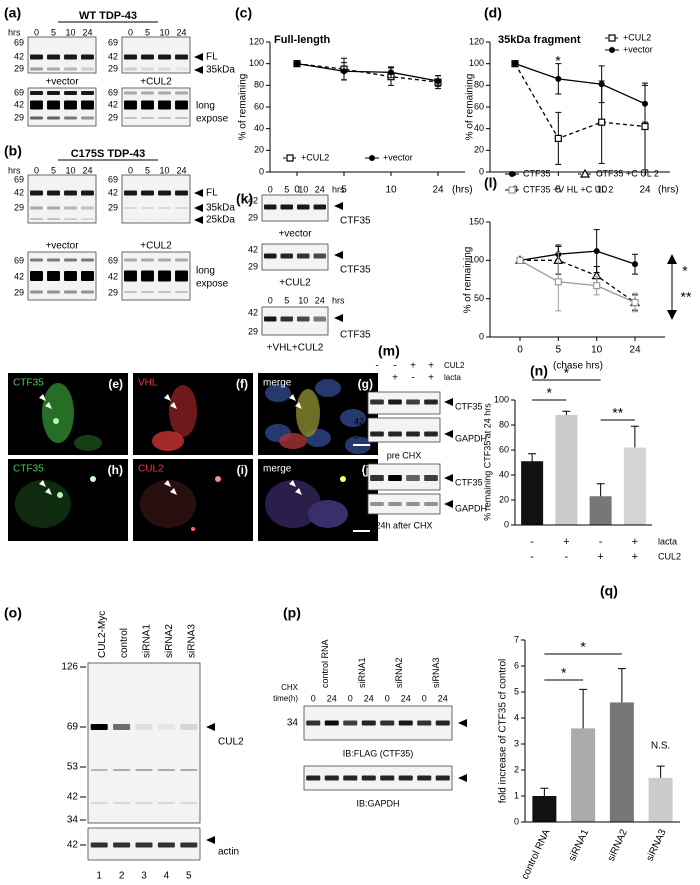 Image resolution: width=700 pixels, height=885 pixels. Describe the element at coordinates (191, 641) in the screenshot. I see `label: siRNA3` at that location.